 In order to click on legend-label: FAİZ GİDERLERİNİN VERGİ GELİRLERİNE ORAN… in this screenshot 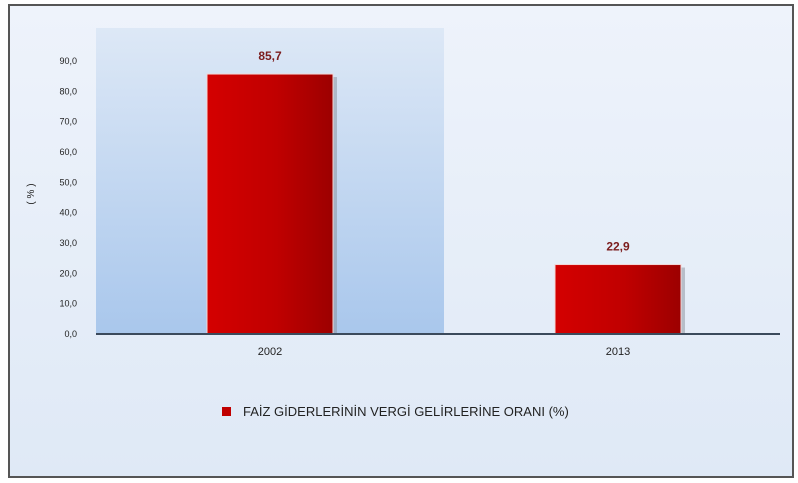, I will do `click(406, 411)`.